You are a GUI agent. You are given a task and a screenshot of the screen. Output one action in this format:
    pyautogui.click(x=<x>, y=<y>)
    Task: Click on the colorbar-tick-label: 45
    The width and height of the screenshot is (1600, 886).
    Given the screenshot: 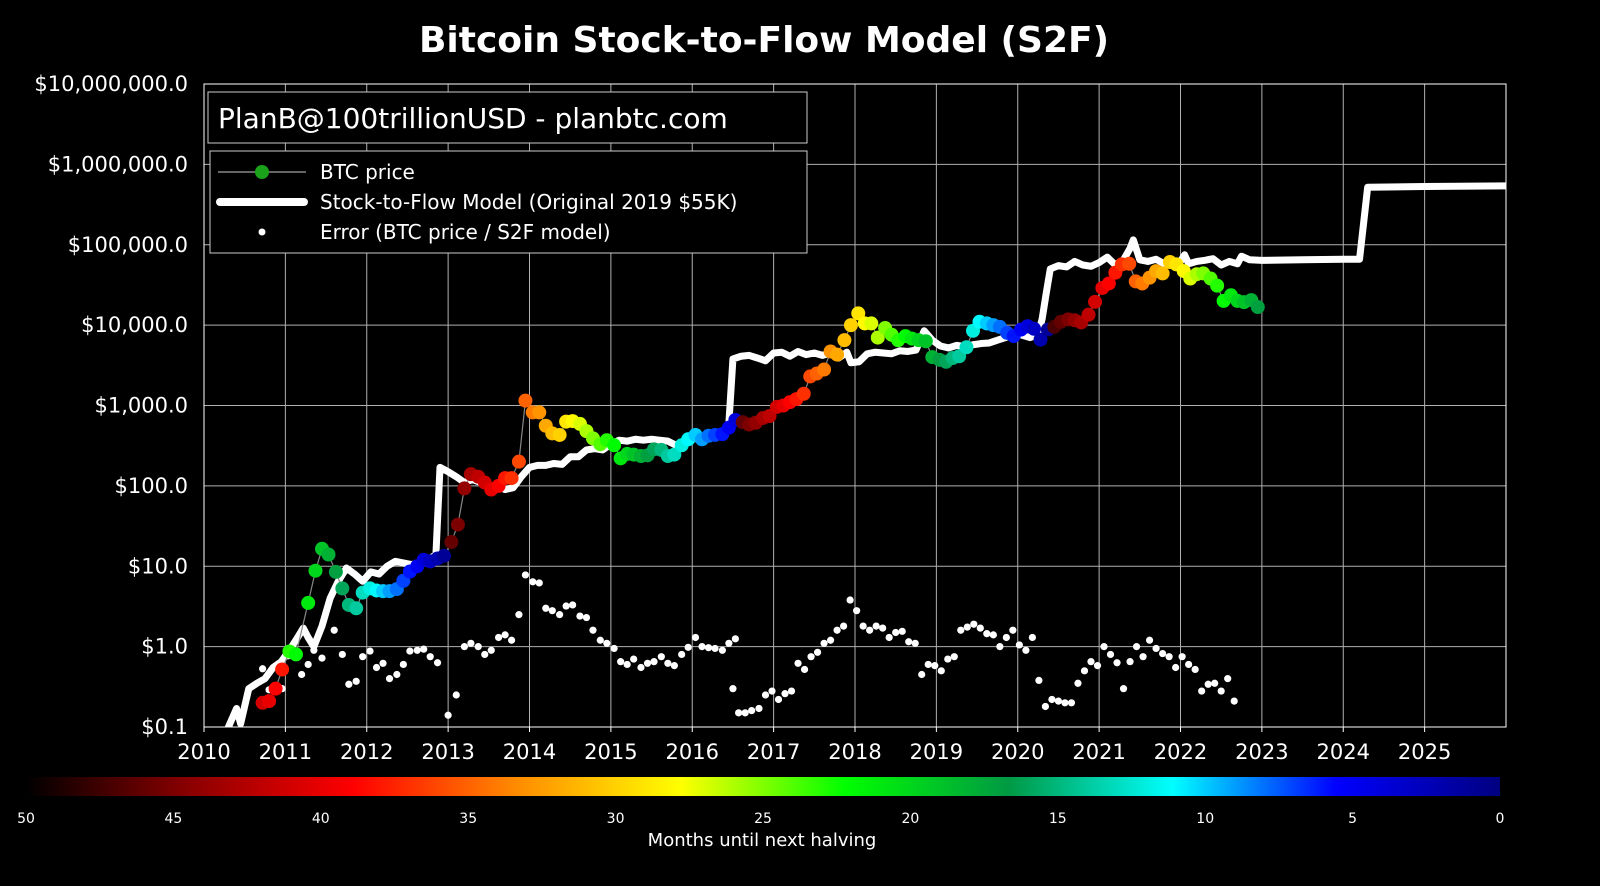 What is the action you would take?
    pyautogui.click(x=173, y=819)
    